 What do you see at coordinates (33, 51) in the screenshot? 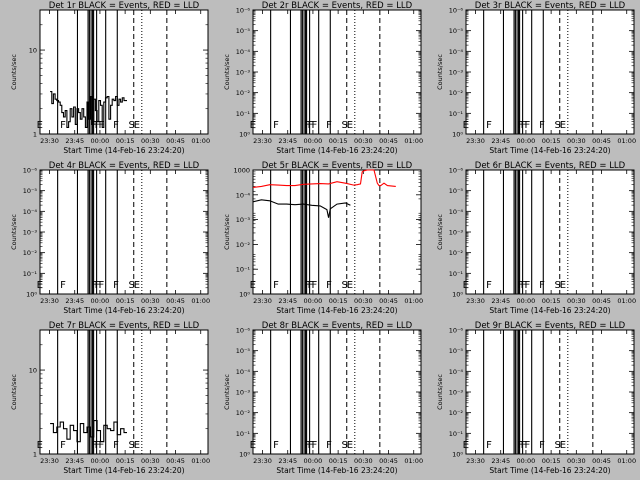
I see `y-tick-label: 10` at bounding box center [33, 51].